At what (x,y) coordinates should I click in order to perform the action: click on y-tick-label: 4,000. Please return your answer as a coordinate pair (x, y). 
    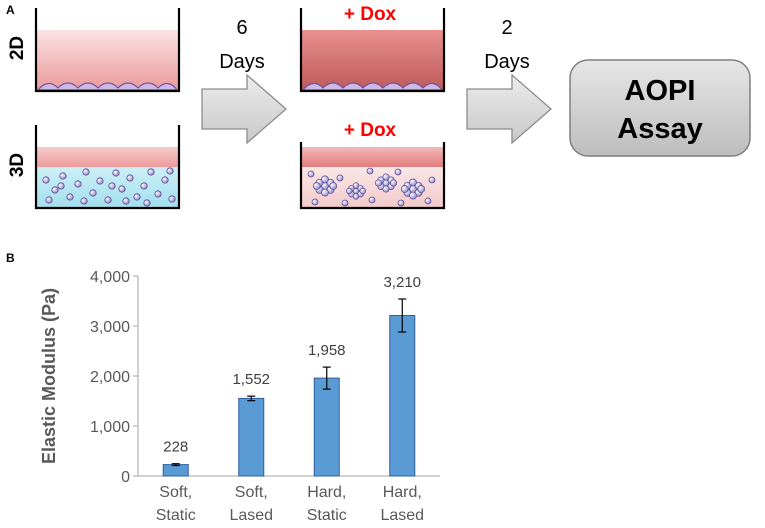
    Looking at the image, I should click on (110, 277).